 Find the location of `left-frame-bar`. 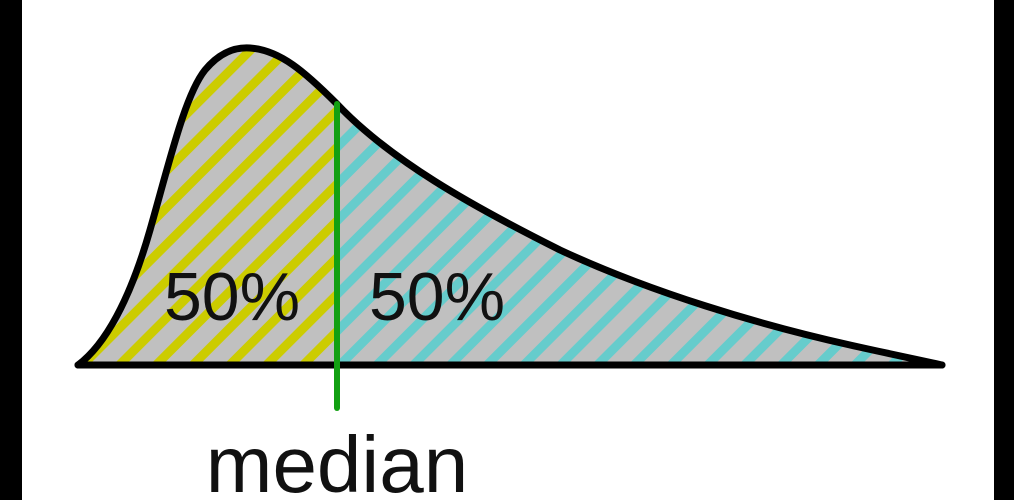

left-frame-bar is located at coordinates (11, 250).